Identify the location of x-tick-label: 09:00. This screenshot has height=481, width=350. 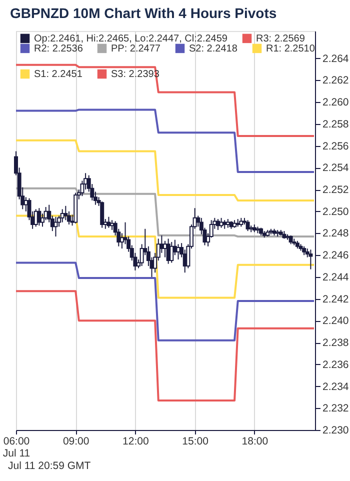
(76, 442).